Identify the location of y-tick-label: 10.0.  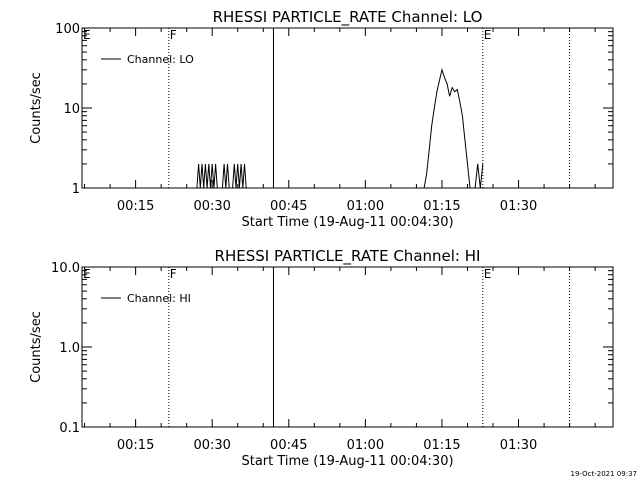
(65, 268).